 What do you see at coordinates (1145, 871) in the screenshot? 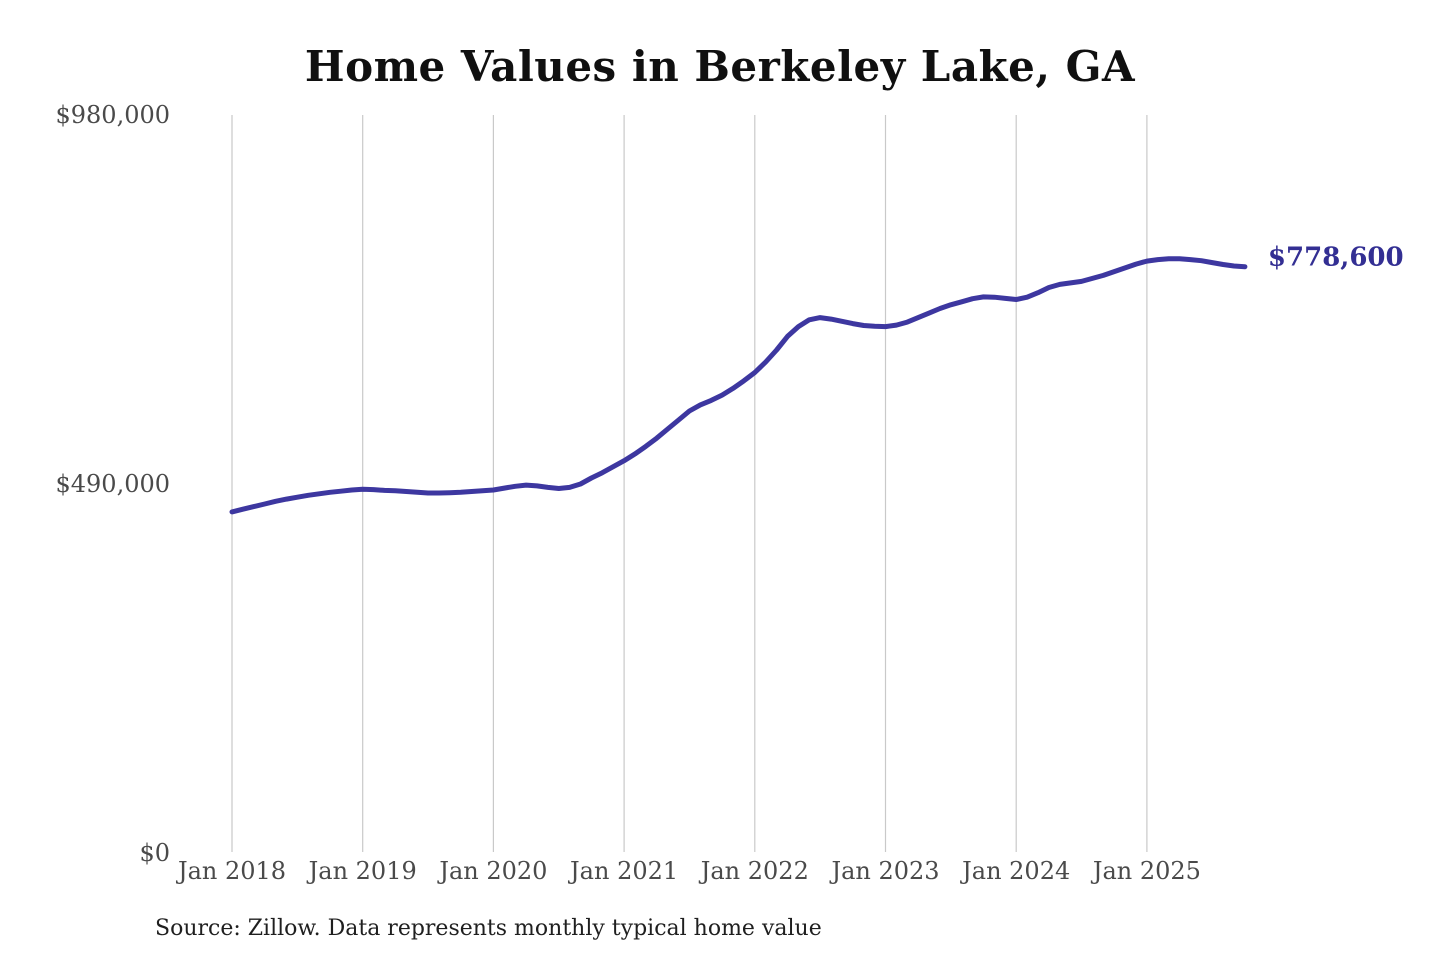
I see `x-tick-label: Jan 2025` at bounding box center [1145, 871].